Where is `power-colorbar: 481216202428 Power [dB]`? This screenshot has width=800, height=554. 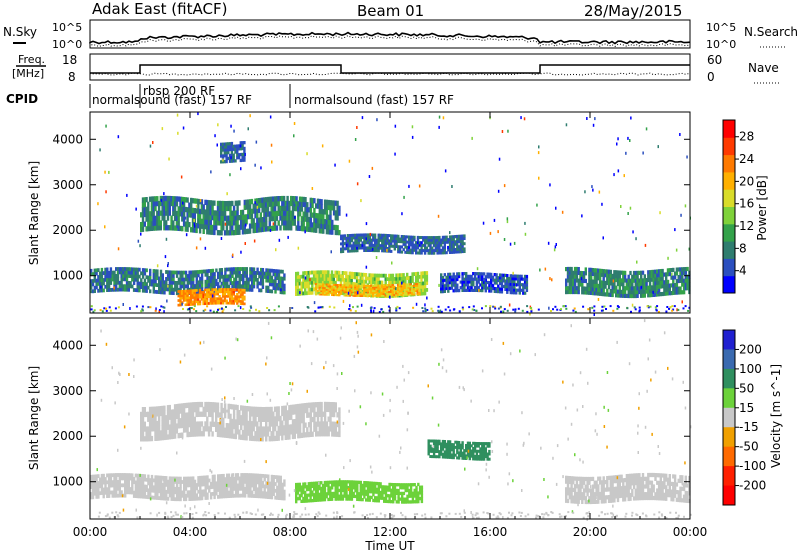 power-colorbar: 481216202428 Power [dB] is located at coordinates (746, 207).